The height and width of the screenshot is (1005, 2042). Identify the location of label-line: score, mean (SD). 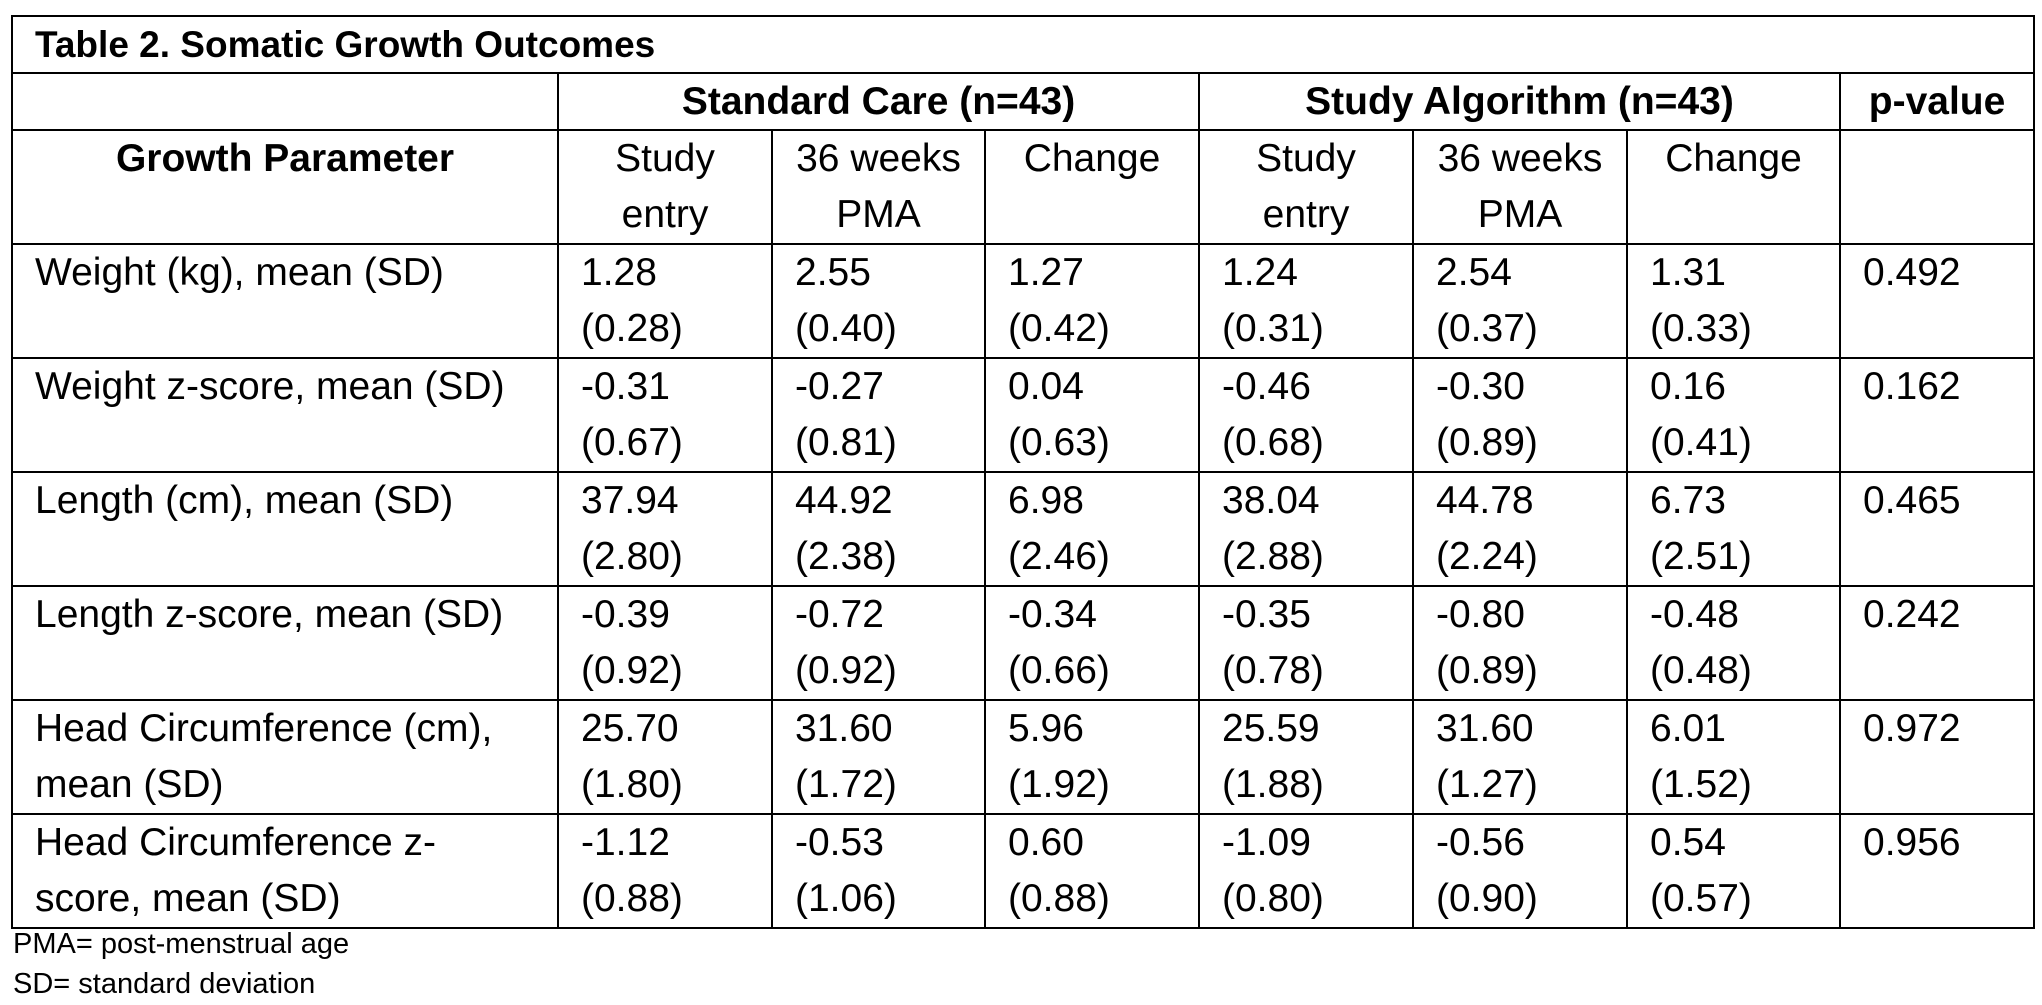
(188, 898).